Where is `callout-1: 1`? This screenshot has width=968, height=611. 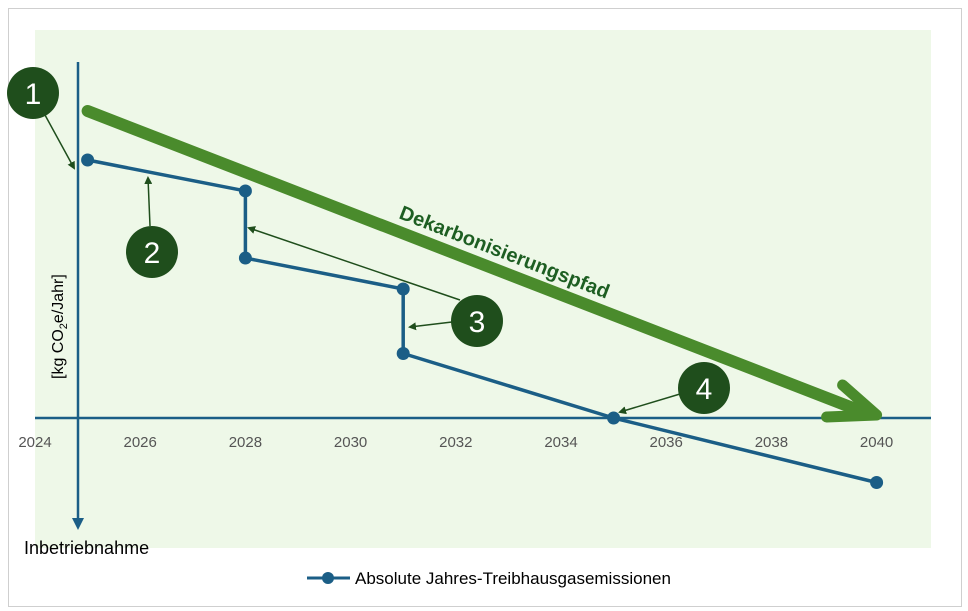
callout-1: 1 is located at coordinates (33, 93).